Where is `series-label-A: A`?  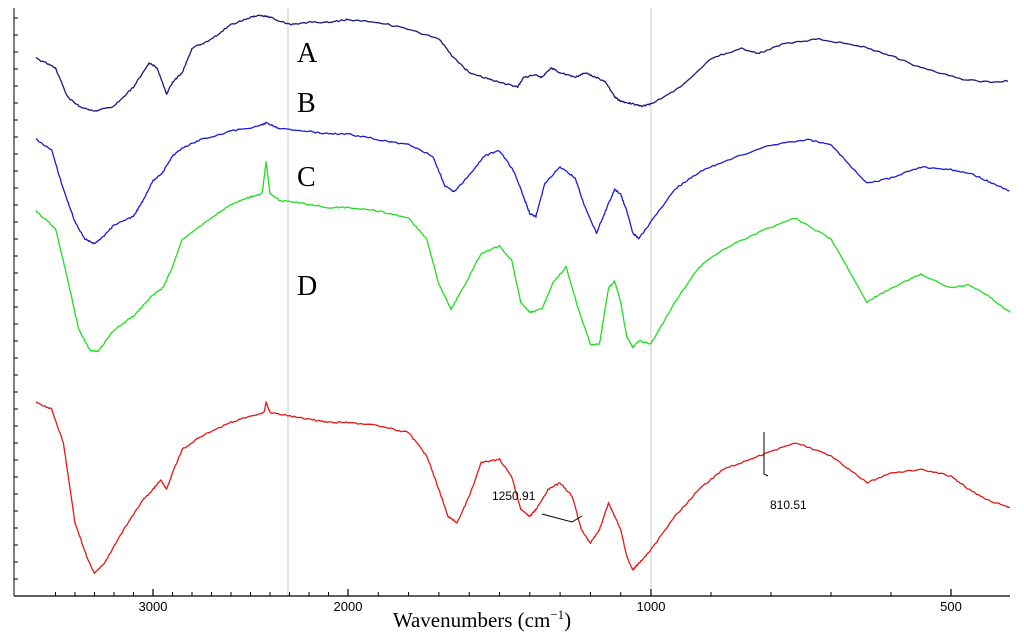 series-label-A: A is located at coordinates (307, 53).